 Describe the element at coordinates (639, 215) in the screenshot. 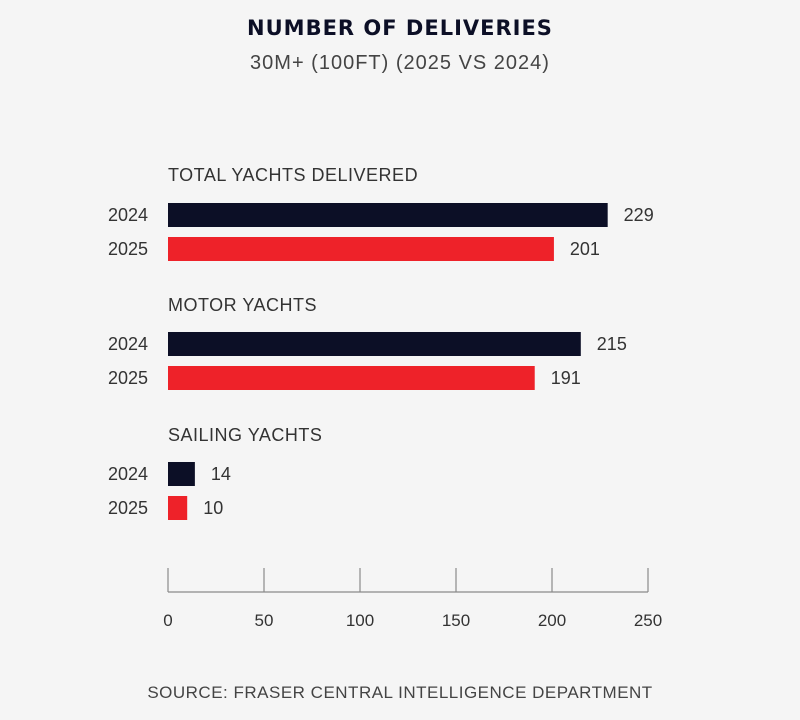

I see `data-label: 229` at that location.